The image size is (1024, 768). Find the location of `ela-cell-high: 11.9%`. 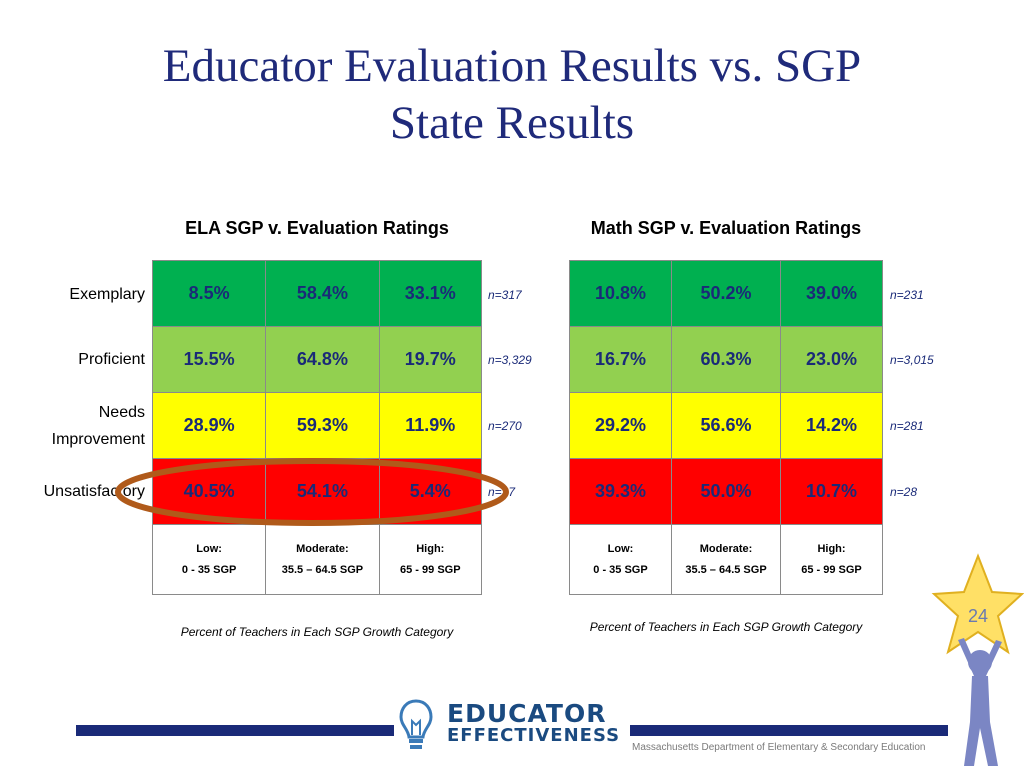

ela-cell-high: 11.9% is located at coordinates (430, 425).